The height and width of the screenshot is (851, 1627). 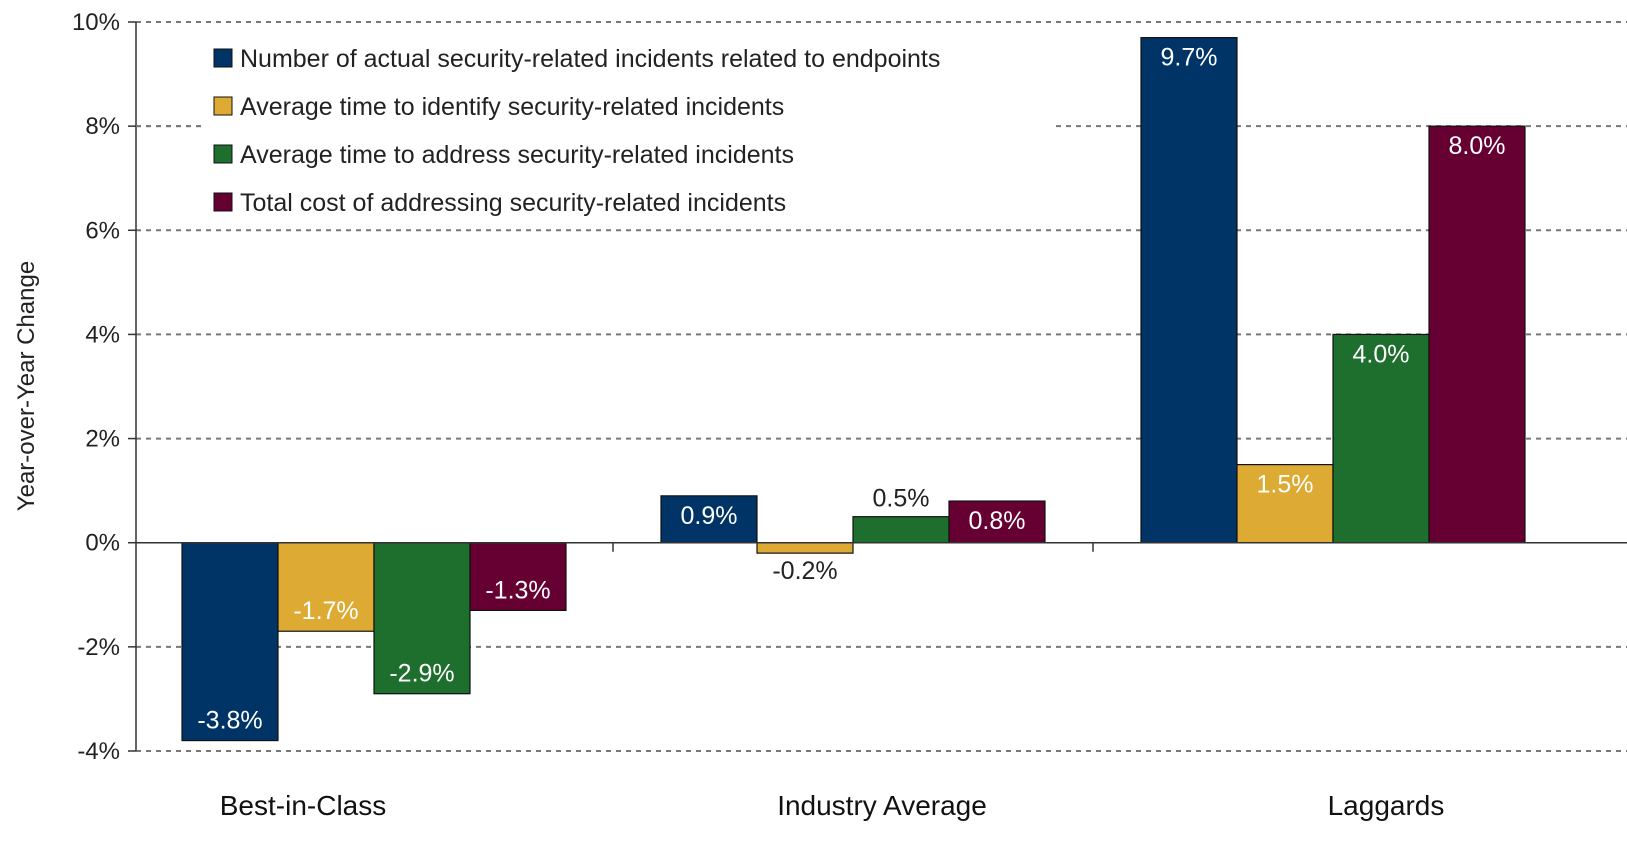 I want to click on x-category-label: Industry Average, so click(x=882, y=805).